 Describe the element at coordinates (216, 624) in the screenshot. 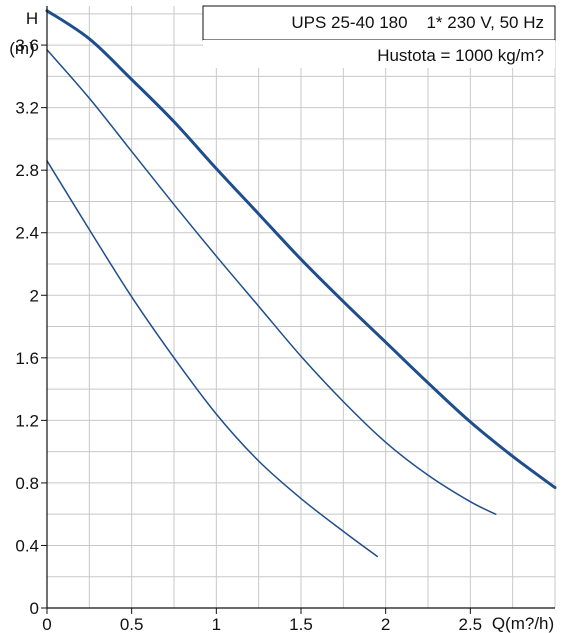

I see `x-tick-label: 1` at that location.